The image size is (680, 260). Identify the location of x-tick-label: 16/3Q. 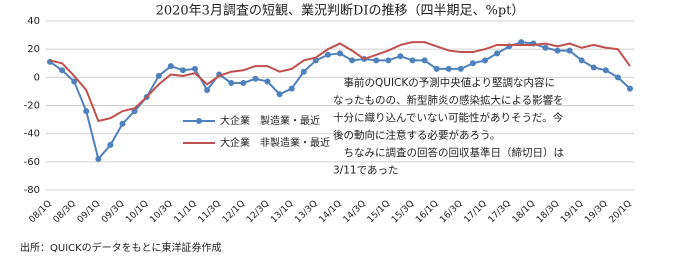
(451, 212).